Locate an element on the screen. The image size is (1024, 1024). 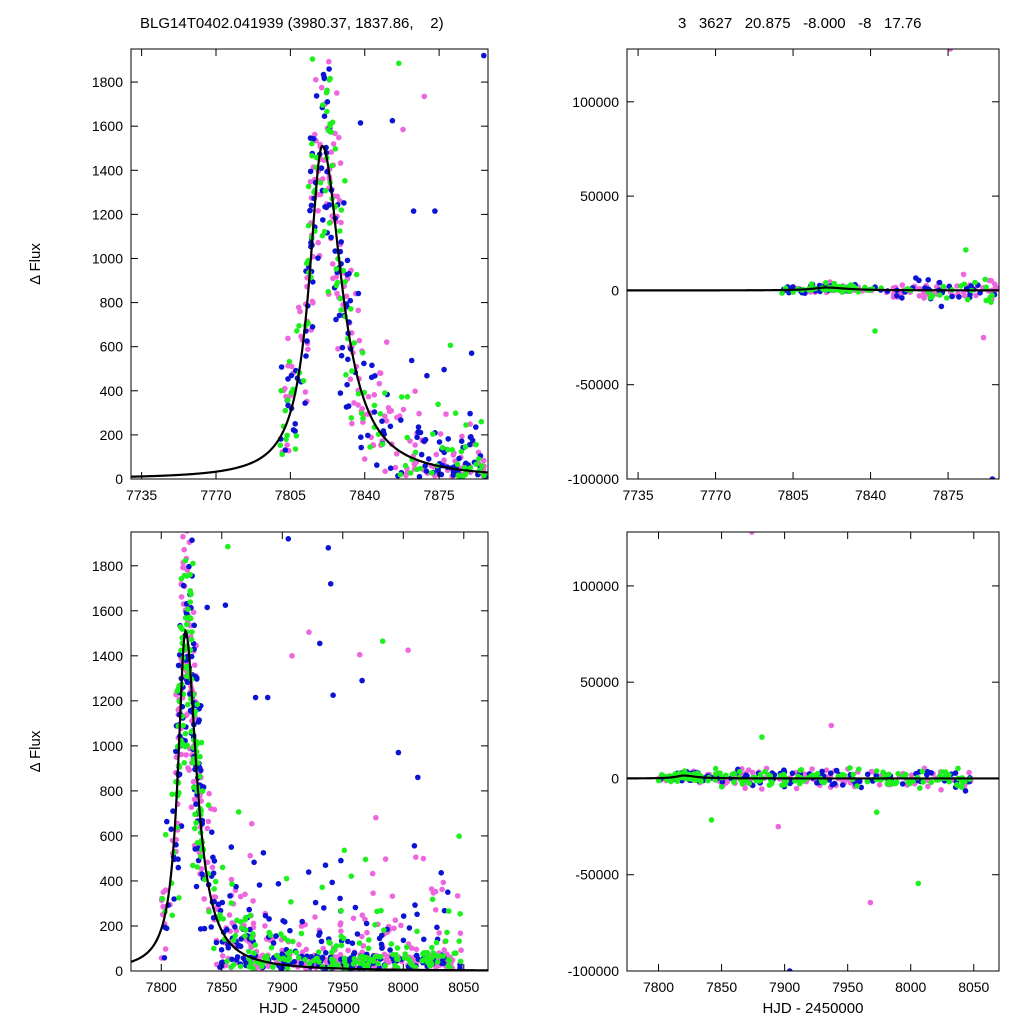
x-tick-label: 7900 is located at coordinates (282, 987).